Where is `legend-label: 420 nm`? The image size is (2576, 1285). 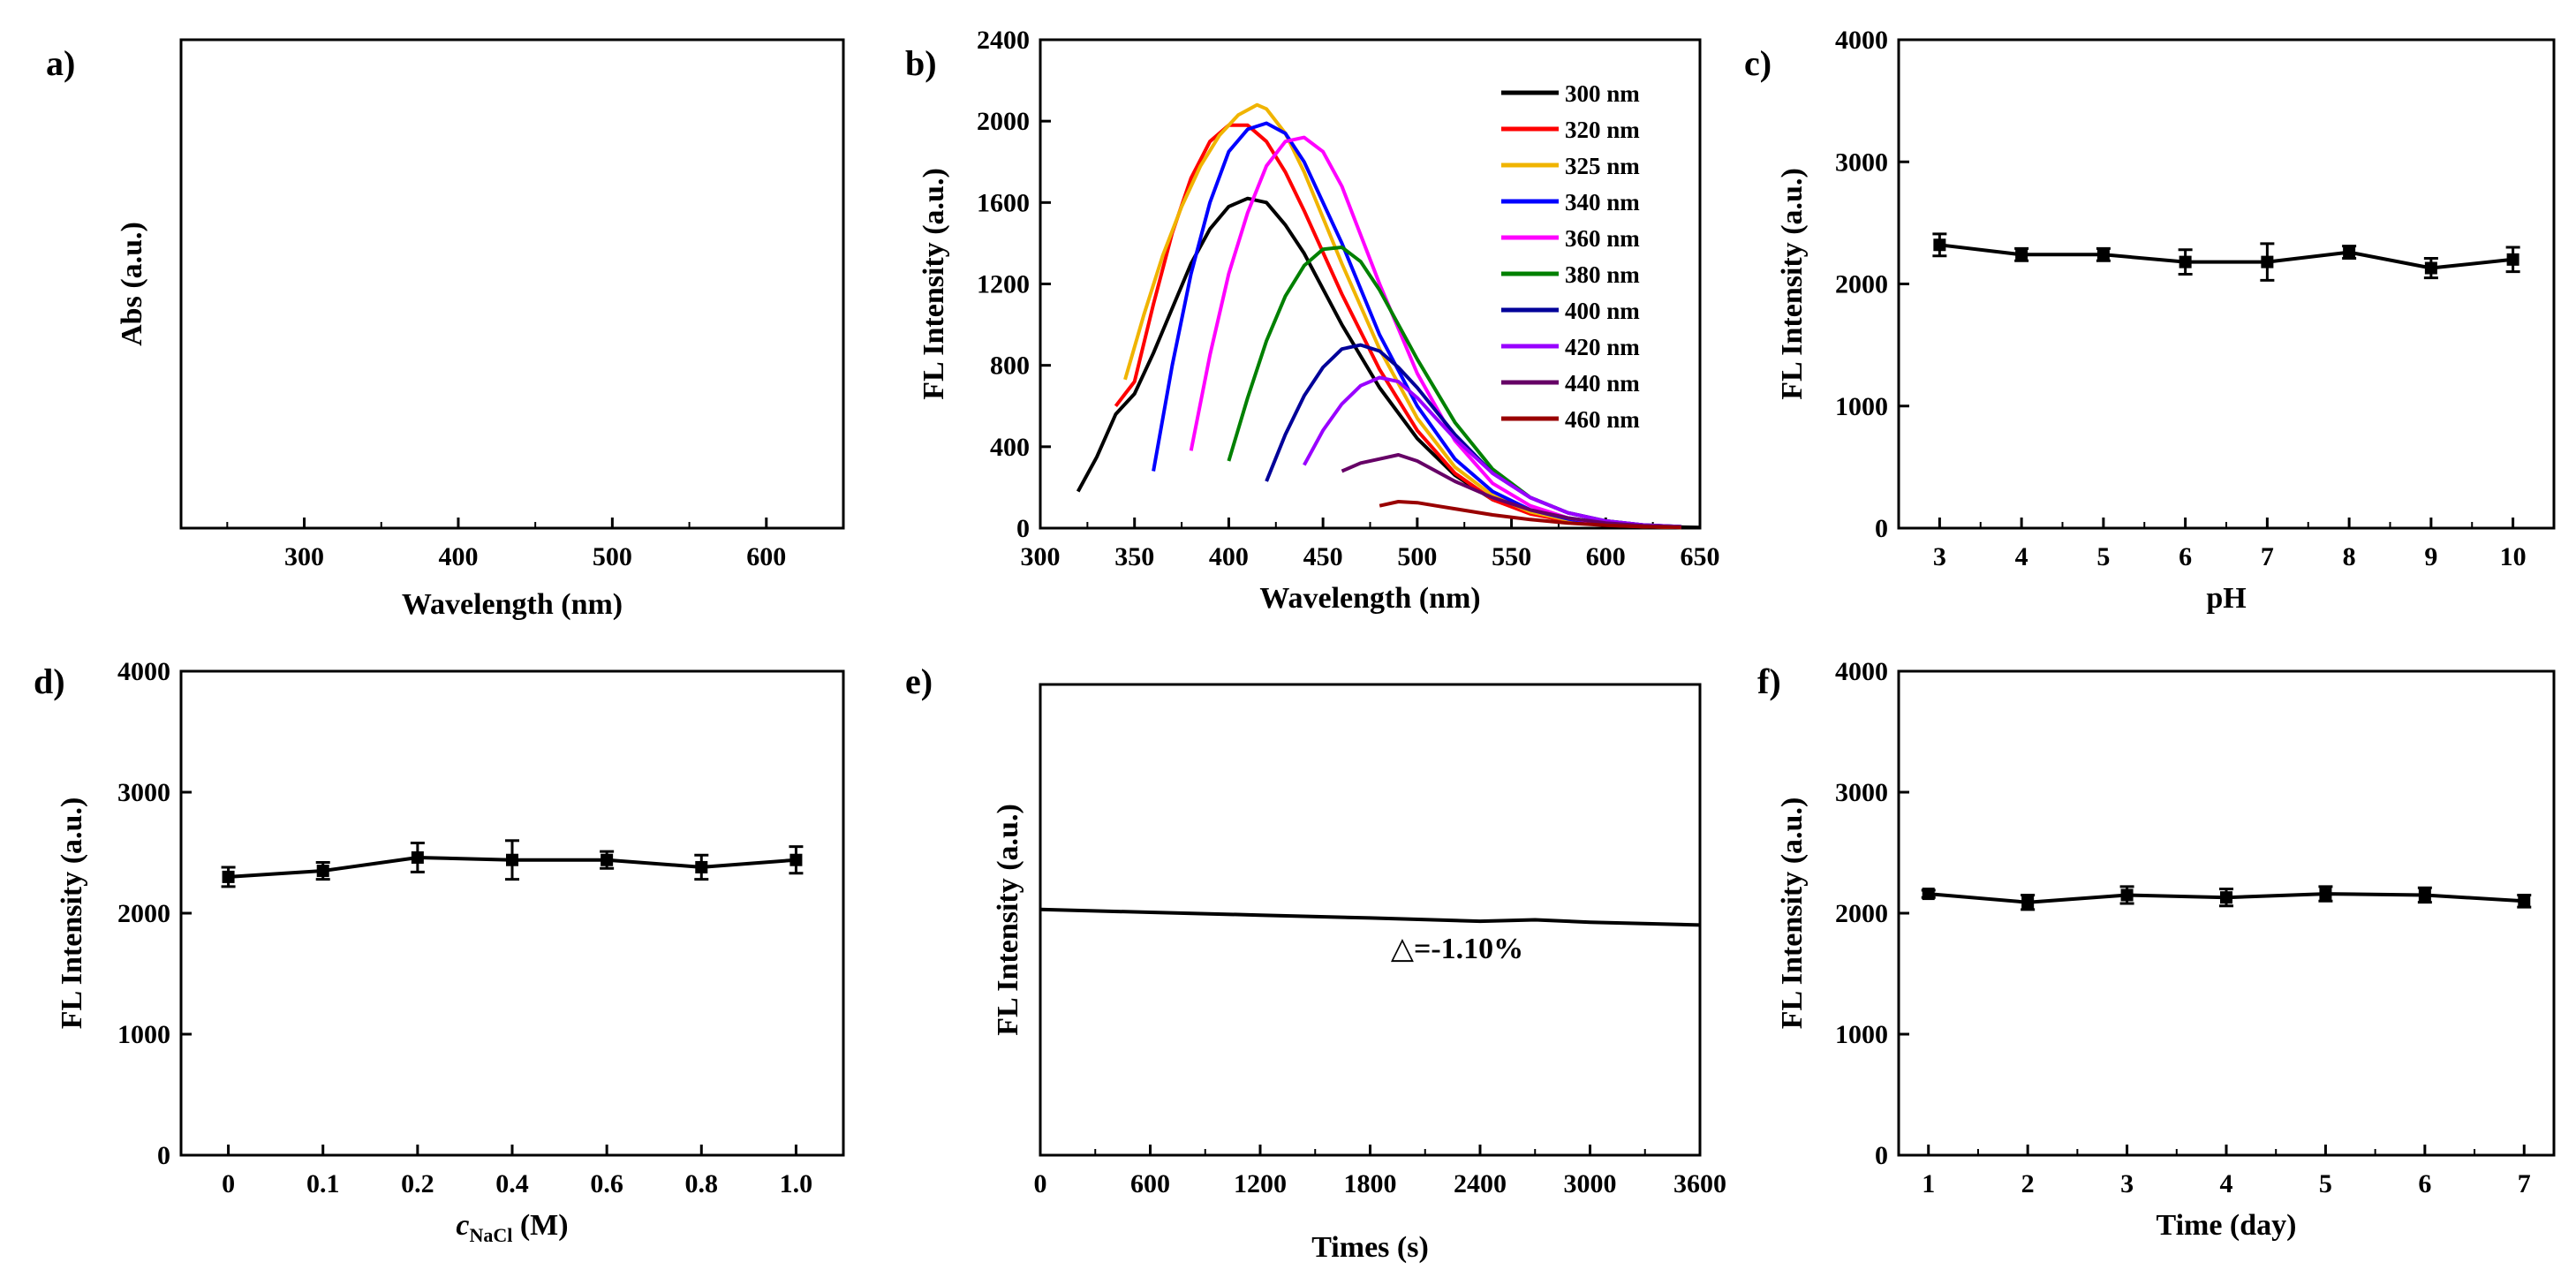 legend-label: 420 nm is located at coordinates (1603, 347).